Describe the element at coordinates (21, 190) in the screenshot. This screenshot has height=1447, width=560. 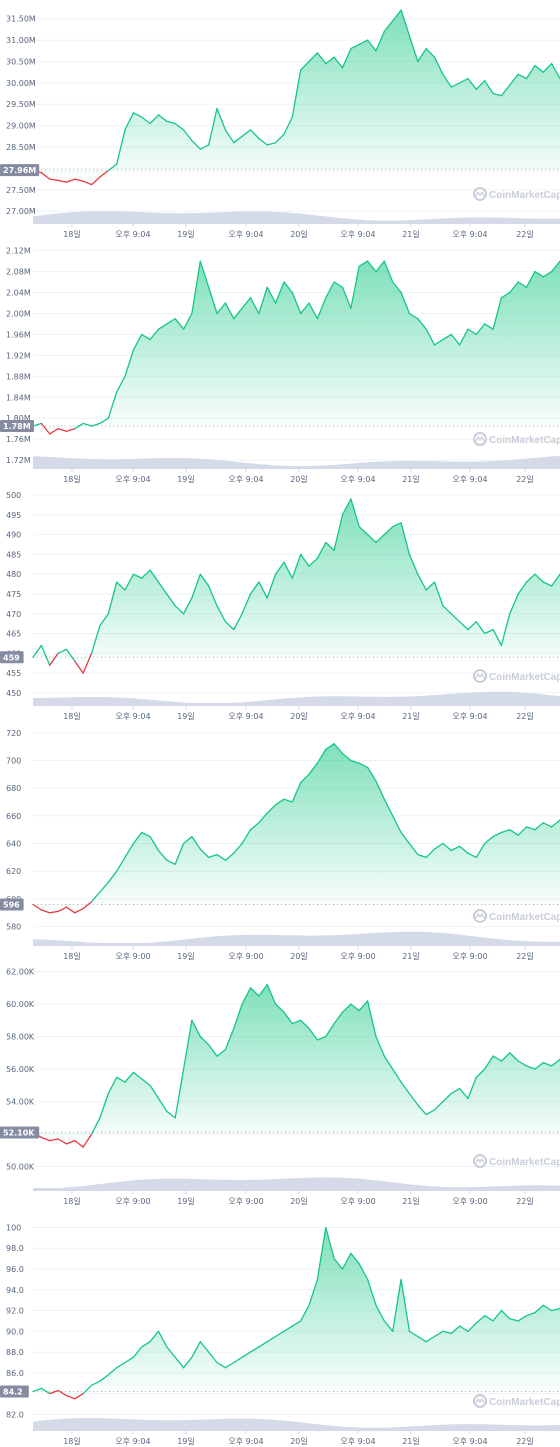
I see `y-tick-label: 27.50M` at that location.